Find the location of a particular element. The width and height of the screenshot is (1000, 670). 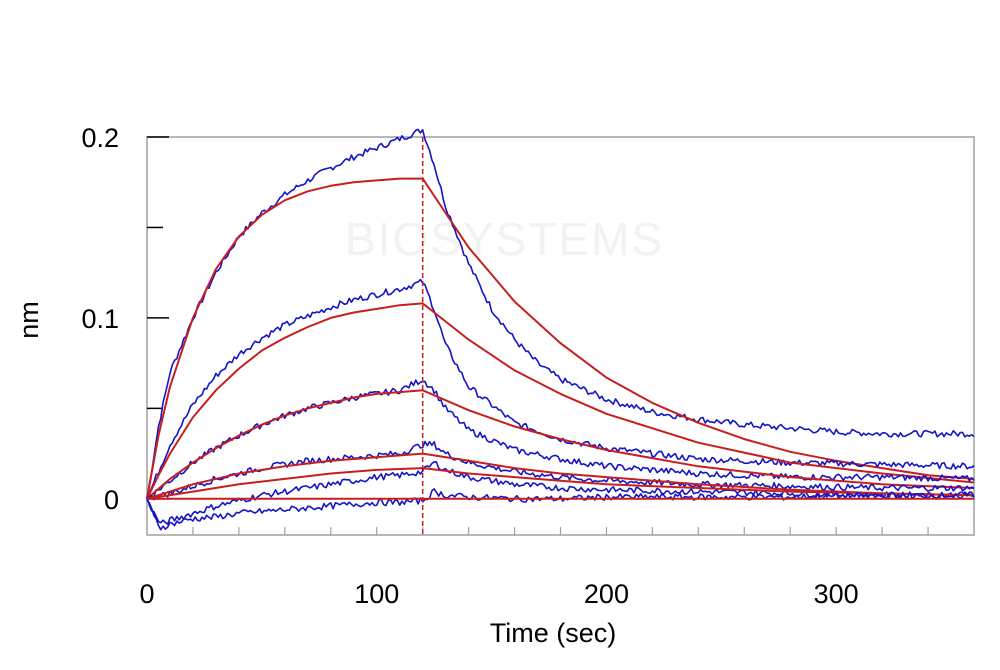

x-axis-label: Time (sec) is located at coordinates (553, 633).